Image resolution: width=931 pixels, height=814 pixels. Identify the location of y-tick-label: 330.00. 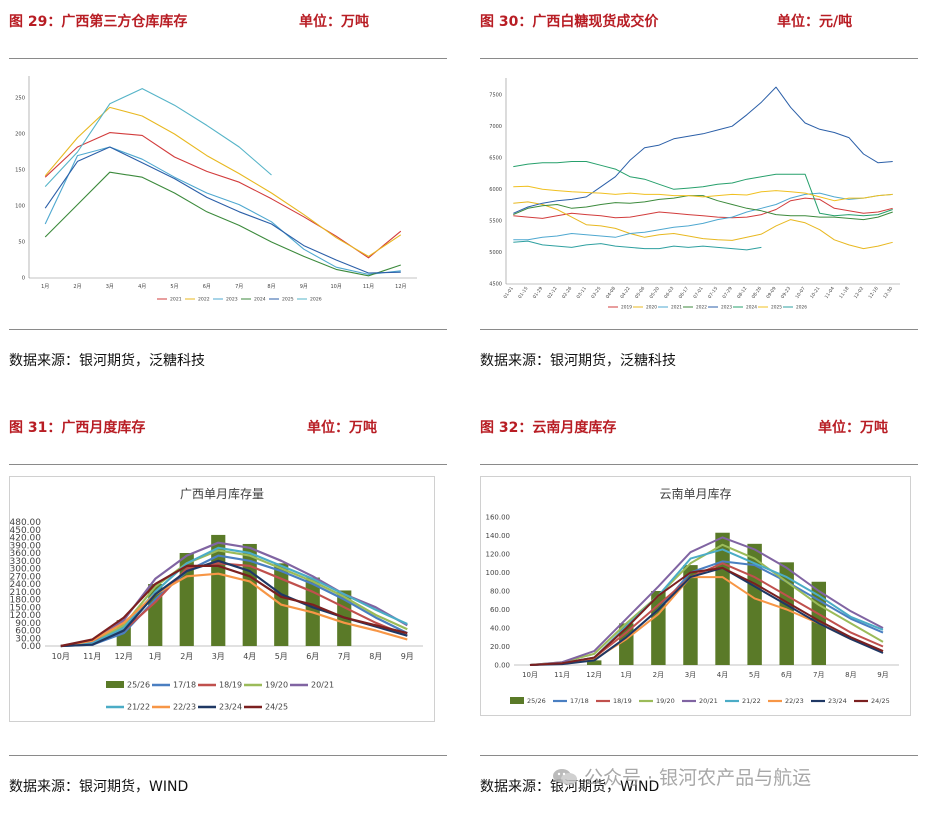
(26, 562).